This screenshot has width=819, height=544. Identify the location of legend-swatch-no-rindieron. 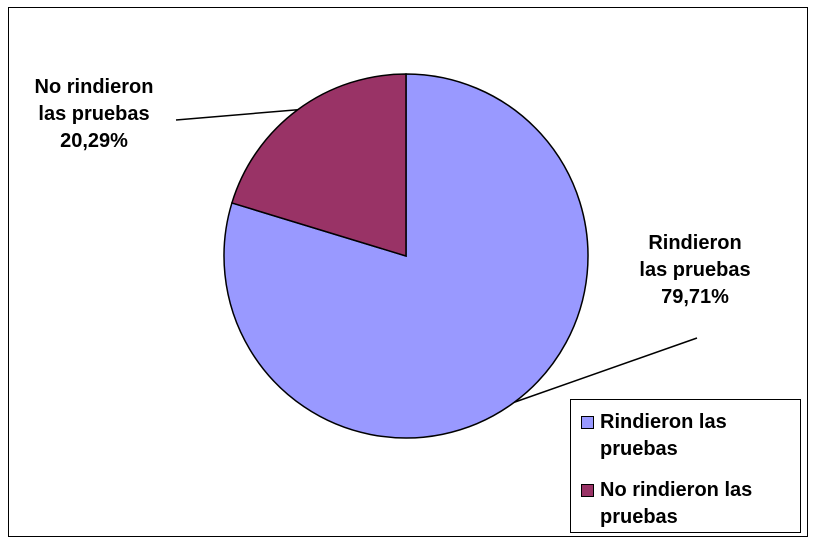
(587, 490).